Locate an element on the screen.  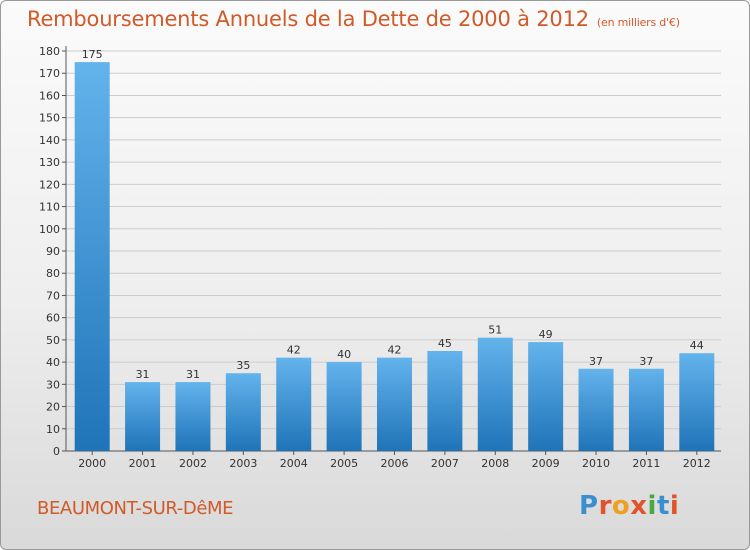
data-label-2012: 44 is located at coordinates (697, 345).